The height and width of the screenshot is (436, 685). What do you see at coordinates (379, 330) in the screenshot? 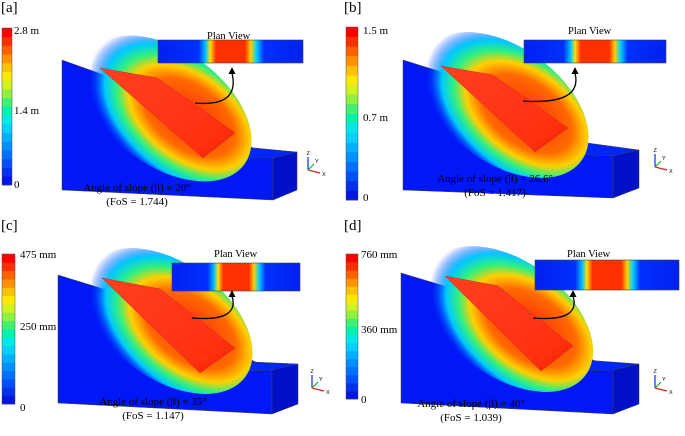
I see `colorbar-mid-label: 360 mm` at bounding box center [379, 330].